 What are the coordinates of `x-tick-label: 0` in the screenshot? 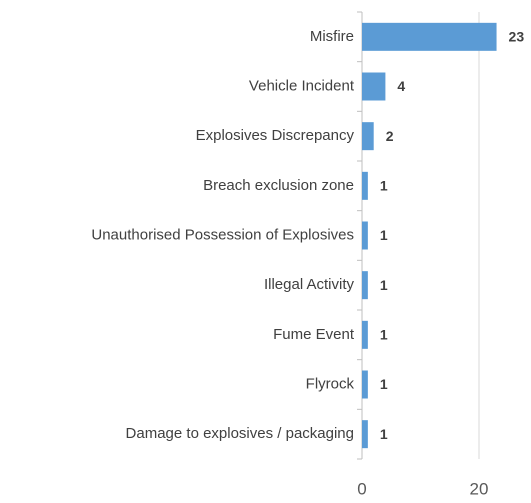 It's located at (361, 488).